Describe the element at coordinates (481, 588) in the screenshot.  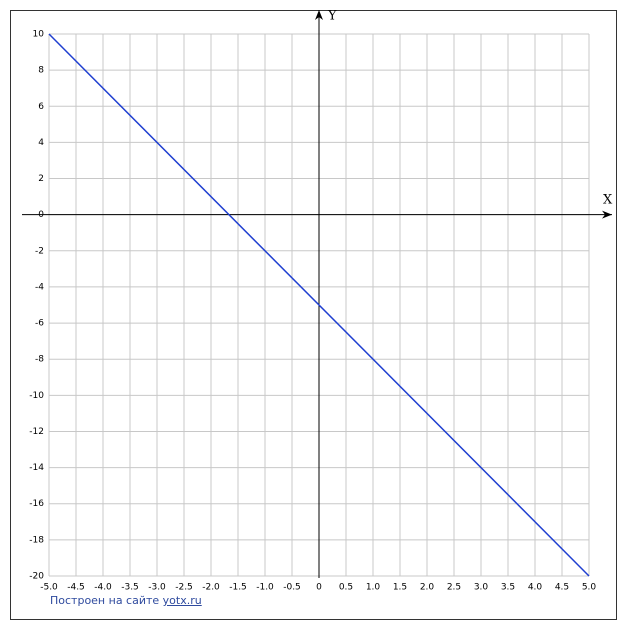
I see `x-tick-label: 3.0` at that location.